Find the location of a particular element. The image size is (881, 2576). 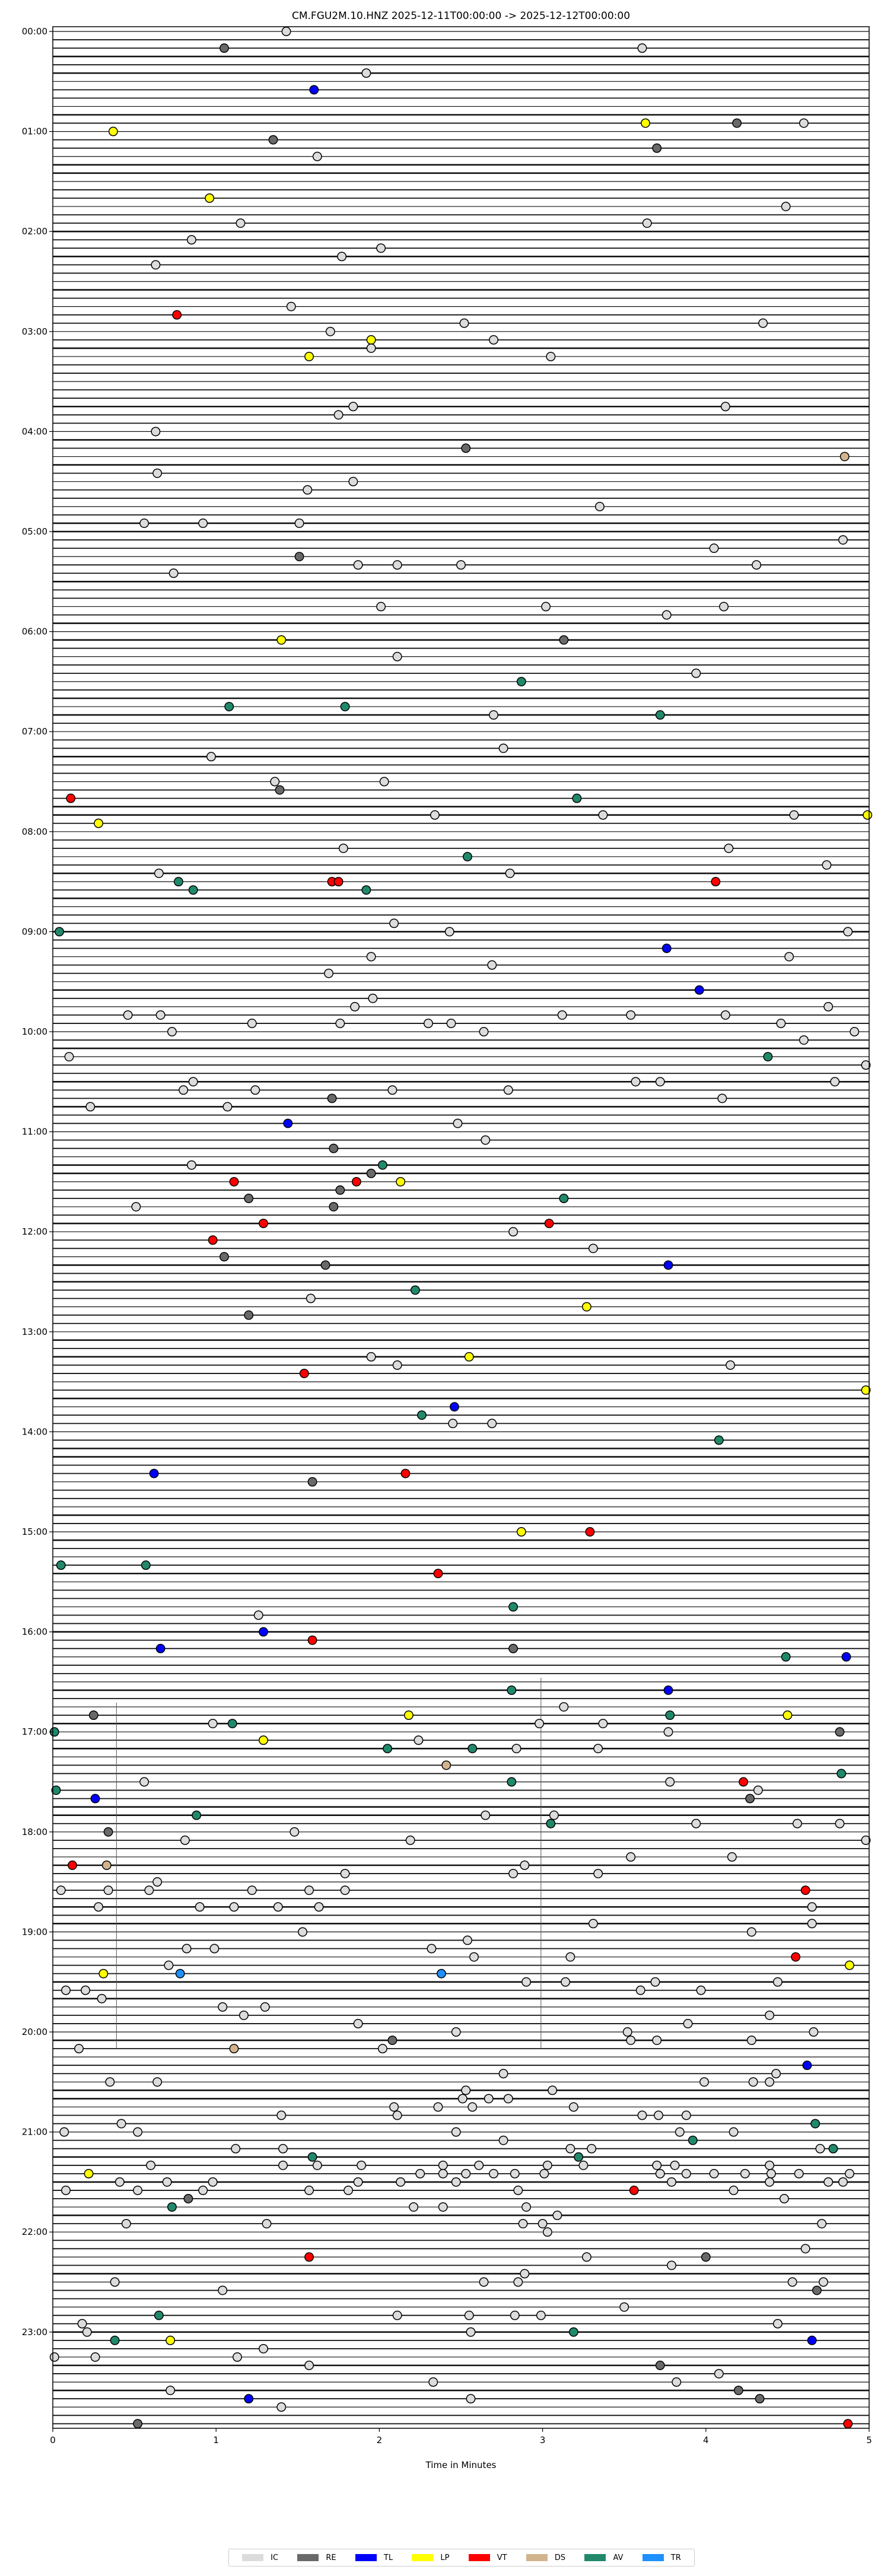

x-tick-label: 4 is located at coordinates (706, 2440).